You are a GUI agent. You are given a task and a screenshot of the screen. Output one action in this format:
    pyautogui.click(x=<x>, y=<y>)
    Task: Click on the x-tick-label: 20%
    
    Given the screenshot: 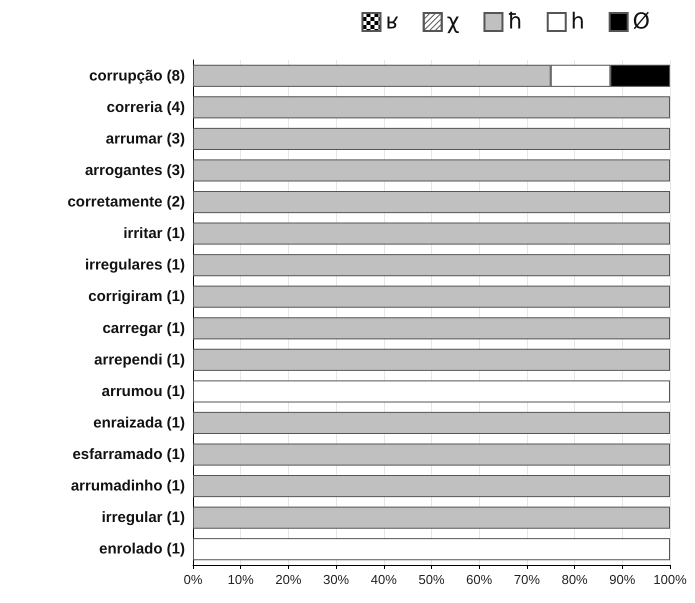 What is the action you would take?
    pyautogui.click(x=288, y=579)
    